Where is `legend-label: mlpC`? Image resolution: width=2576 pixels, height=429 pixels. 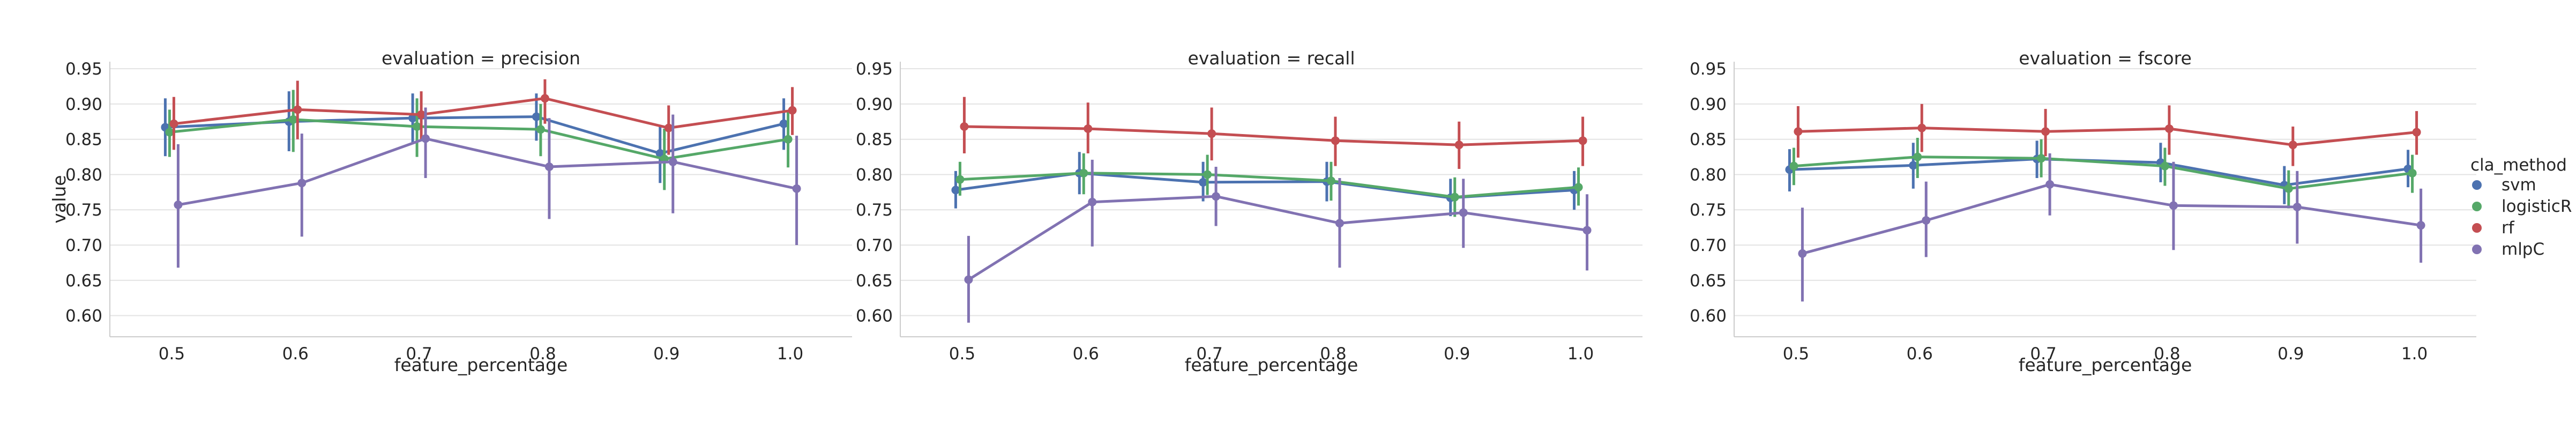 legend-label: mlpC is located at coordinates (2523, 249).